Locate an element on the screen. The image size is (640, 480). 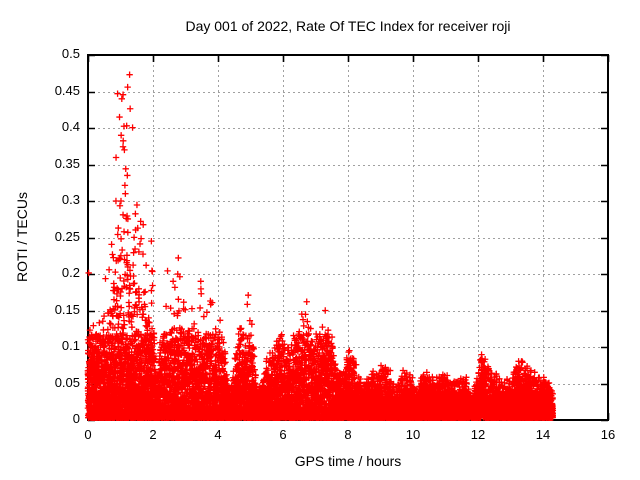
y-tick-label: 0.5 is located at coordinates (70, 53).